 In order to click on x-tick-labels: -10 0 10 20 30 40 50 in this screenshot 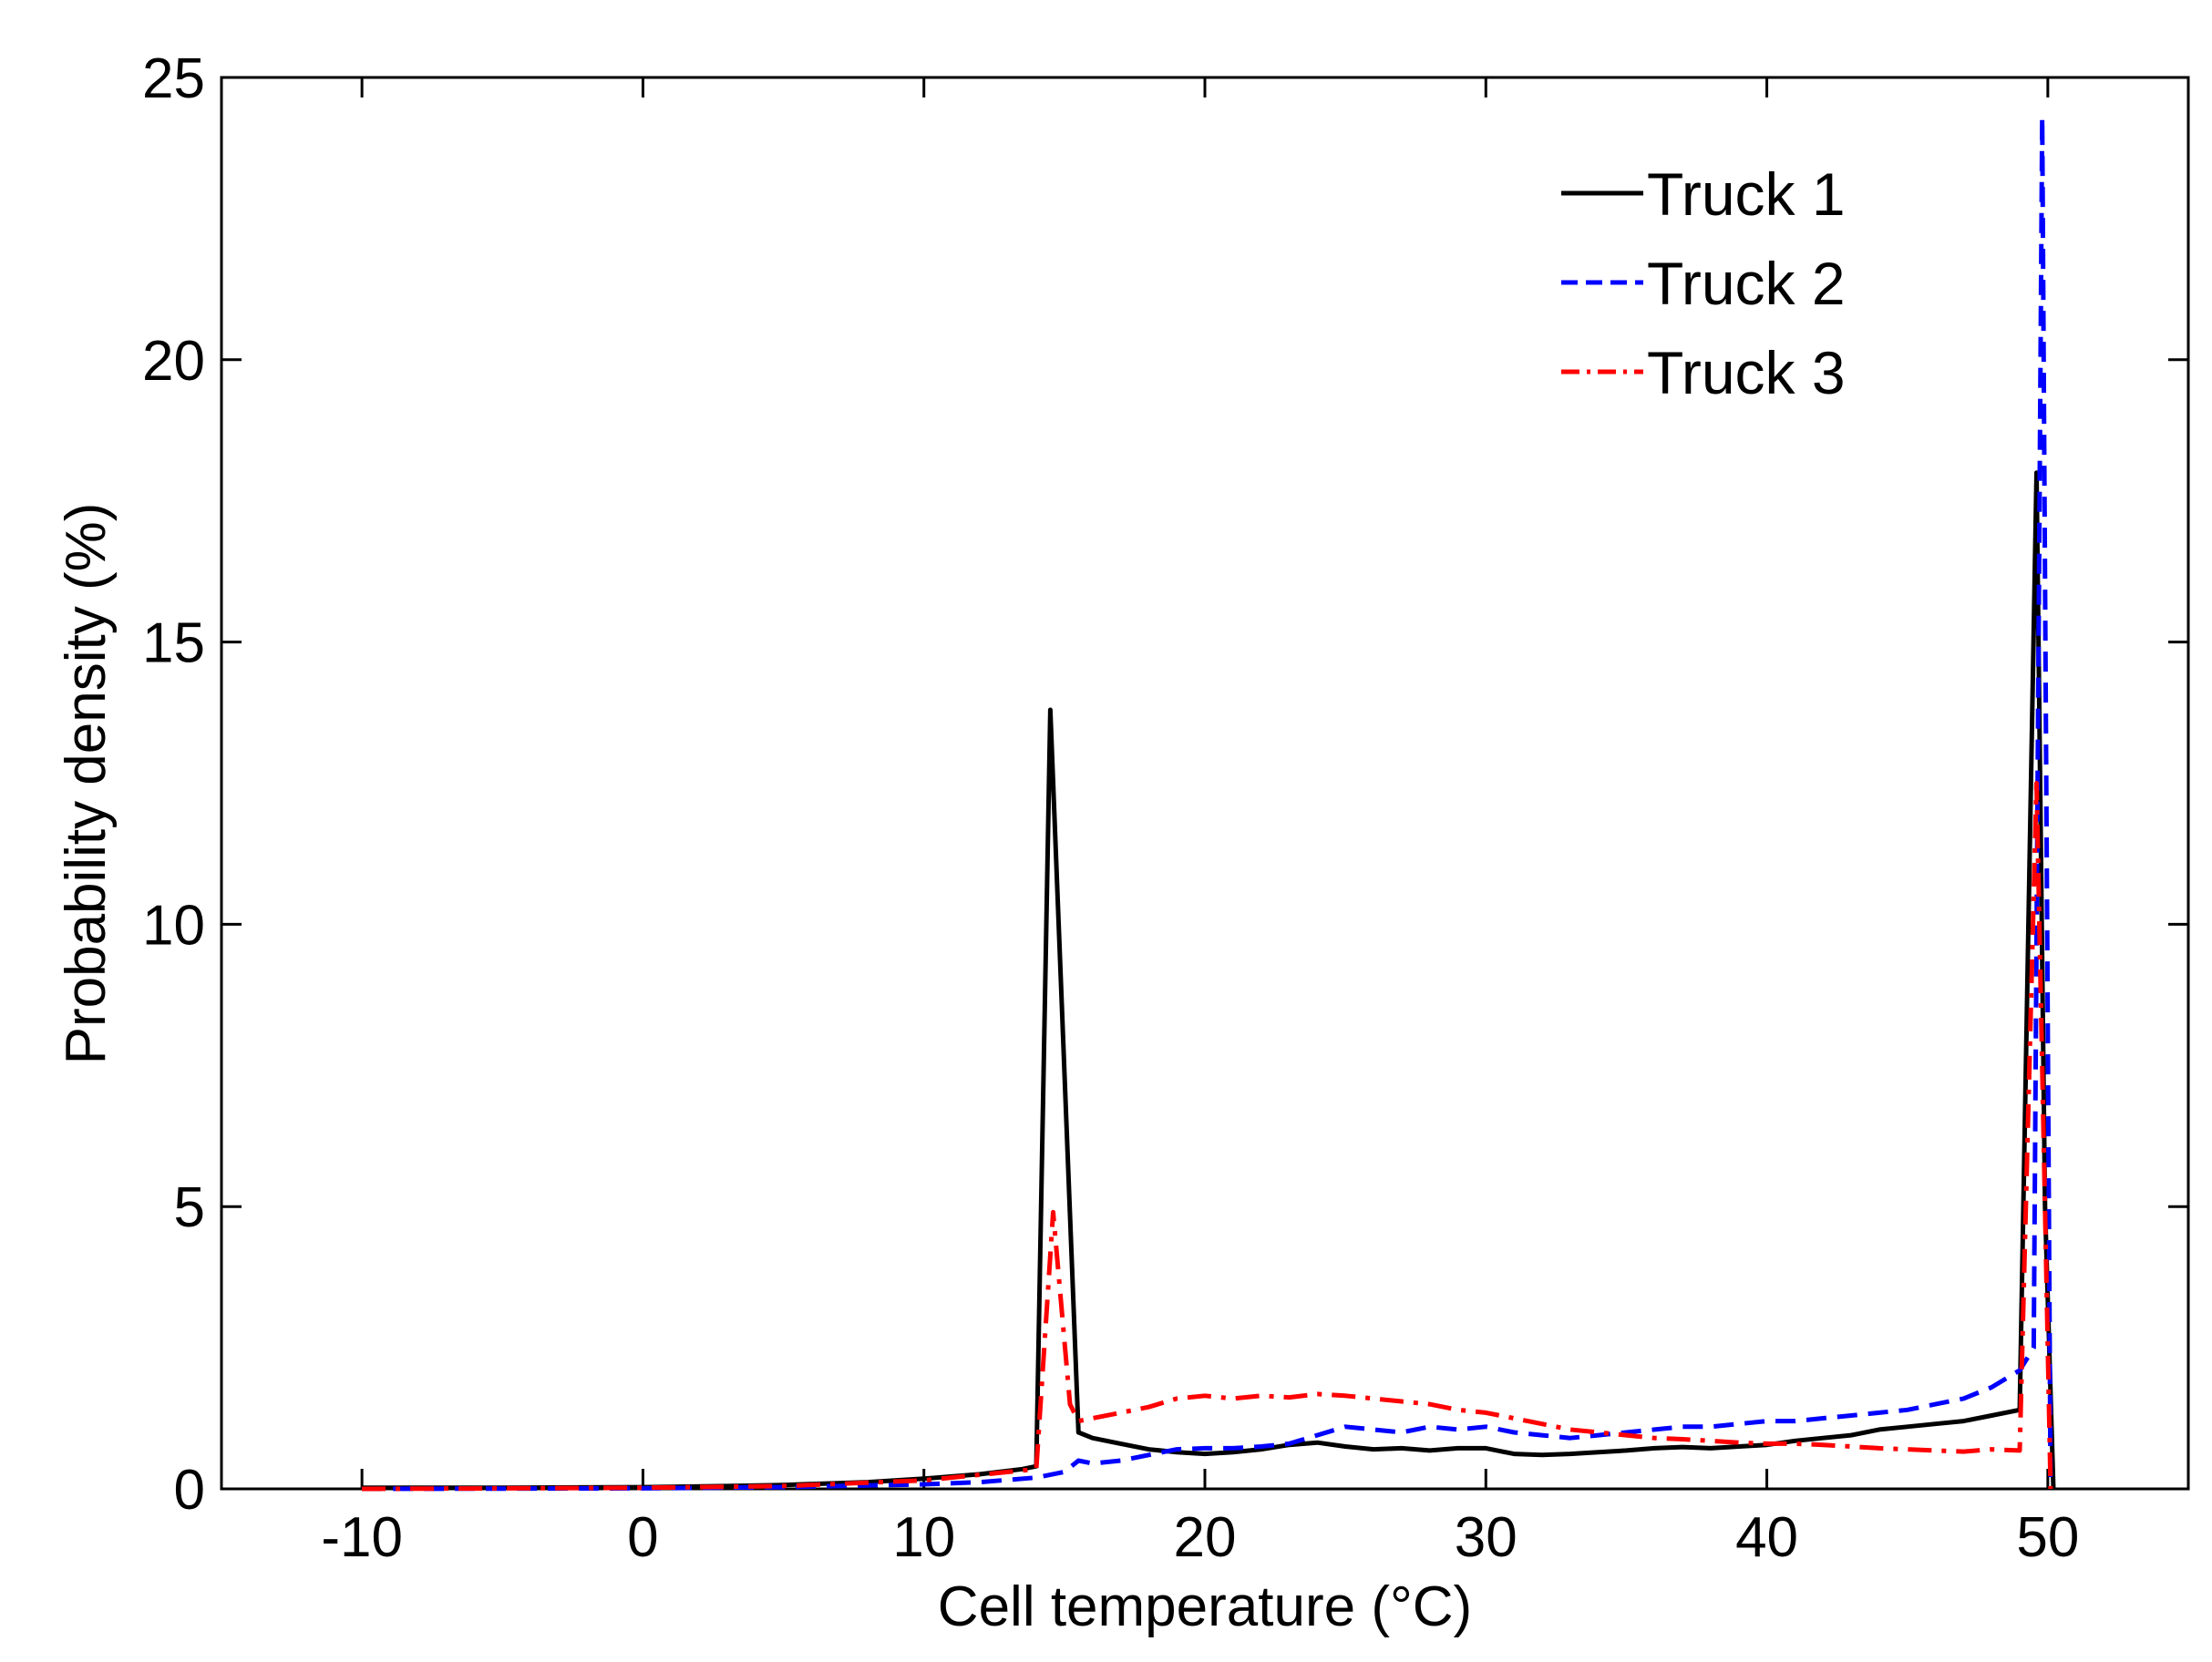, I will do `click(1200, 1537)`.